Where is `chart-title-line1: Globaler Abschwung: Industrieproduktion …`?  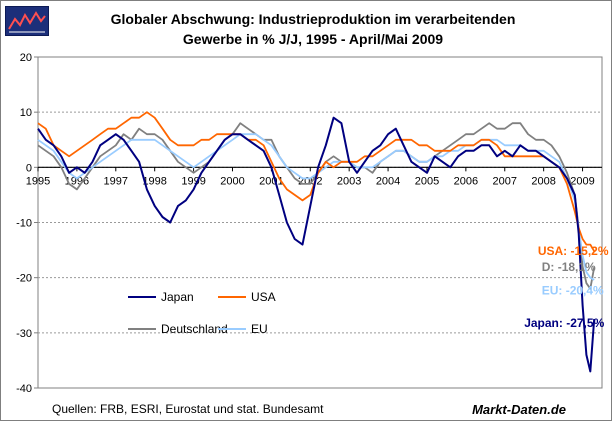 chart-title-line1: Globaler Abschwung: Industrieproduktion … is located at coordinates (313, 19).